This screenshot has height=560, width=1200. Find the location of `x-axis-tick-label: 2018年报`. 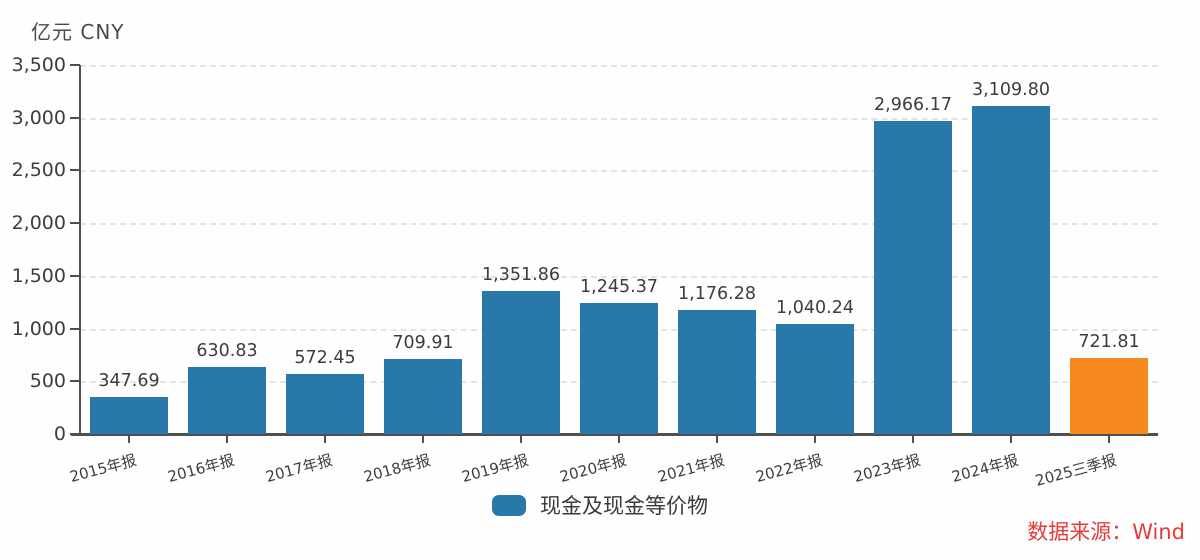

x-axis-tick-label: 2018年报 is located at coordinates (397, 468).